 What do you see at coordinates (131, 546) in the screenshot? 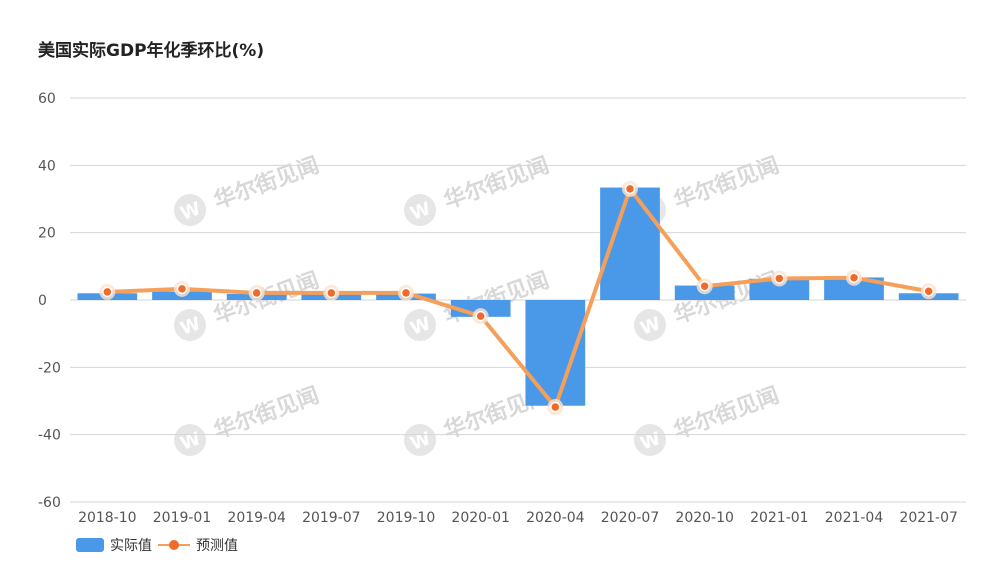
I see `legend-label-actual: 实际值` at bounding box center [131, 546].